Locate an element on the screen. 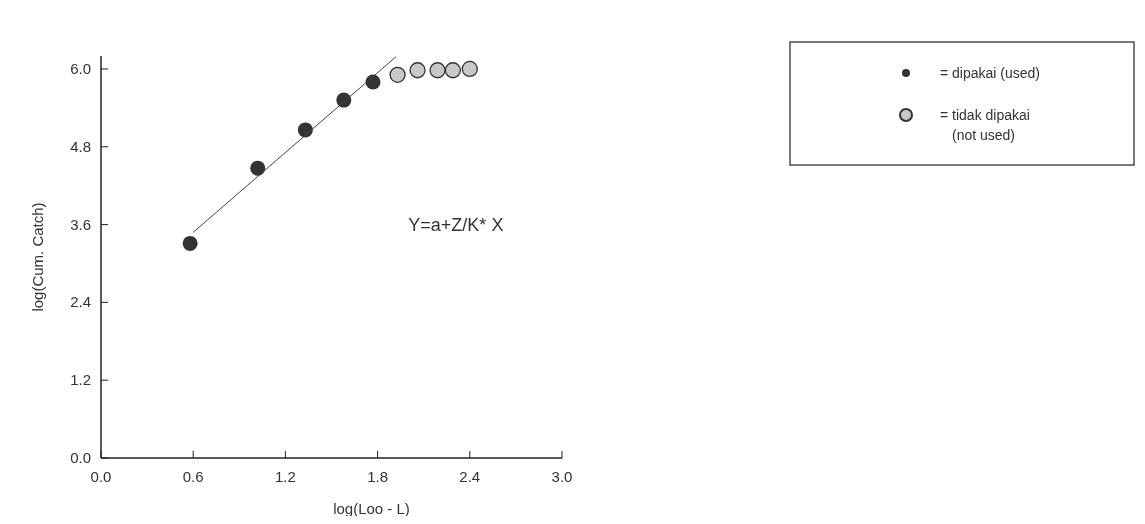 The image size is (1145, 524). legend-label: = dipakai (used) is located at coordinates (990, 73).